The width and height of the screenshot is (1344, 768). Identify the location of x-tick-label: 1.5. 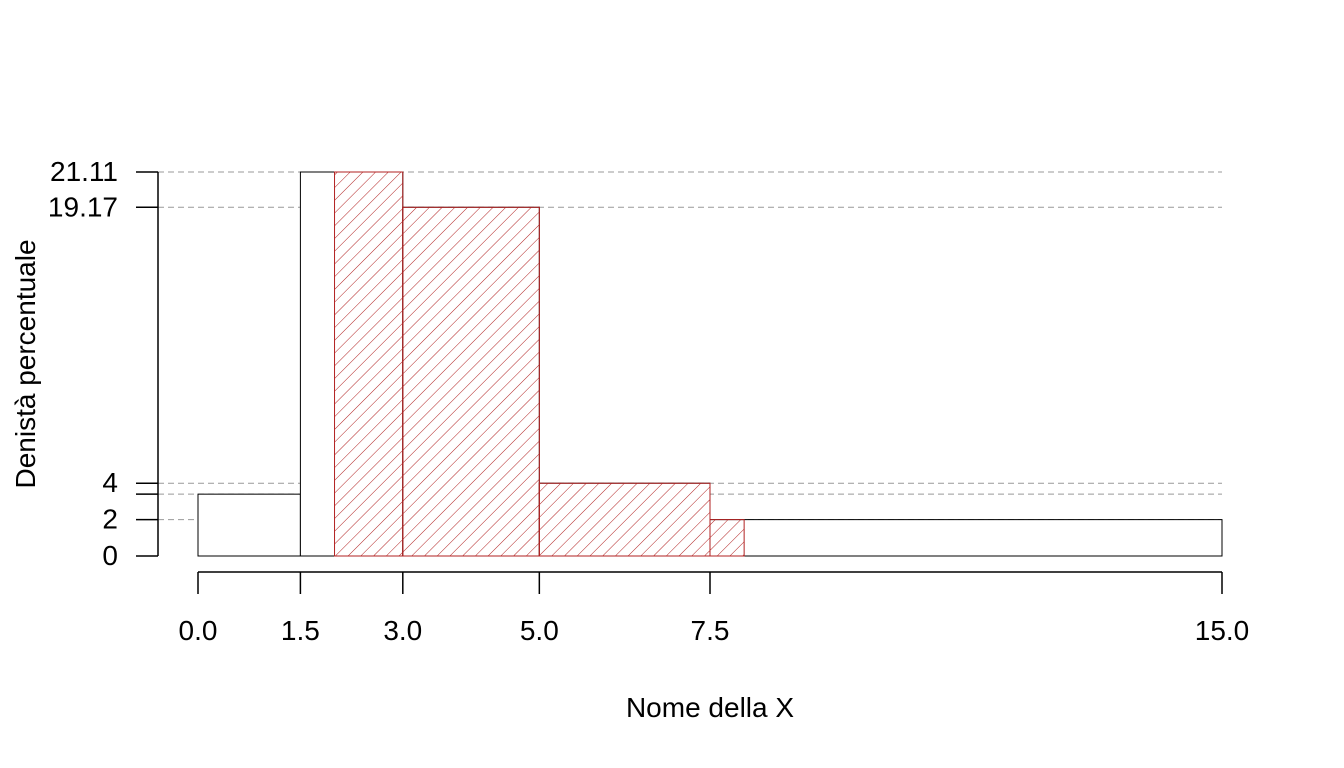
(300, 630).